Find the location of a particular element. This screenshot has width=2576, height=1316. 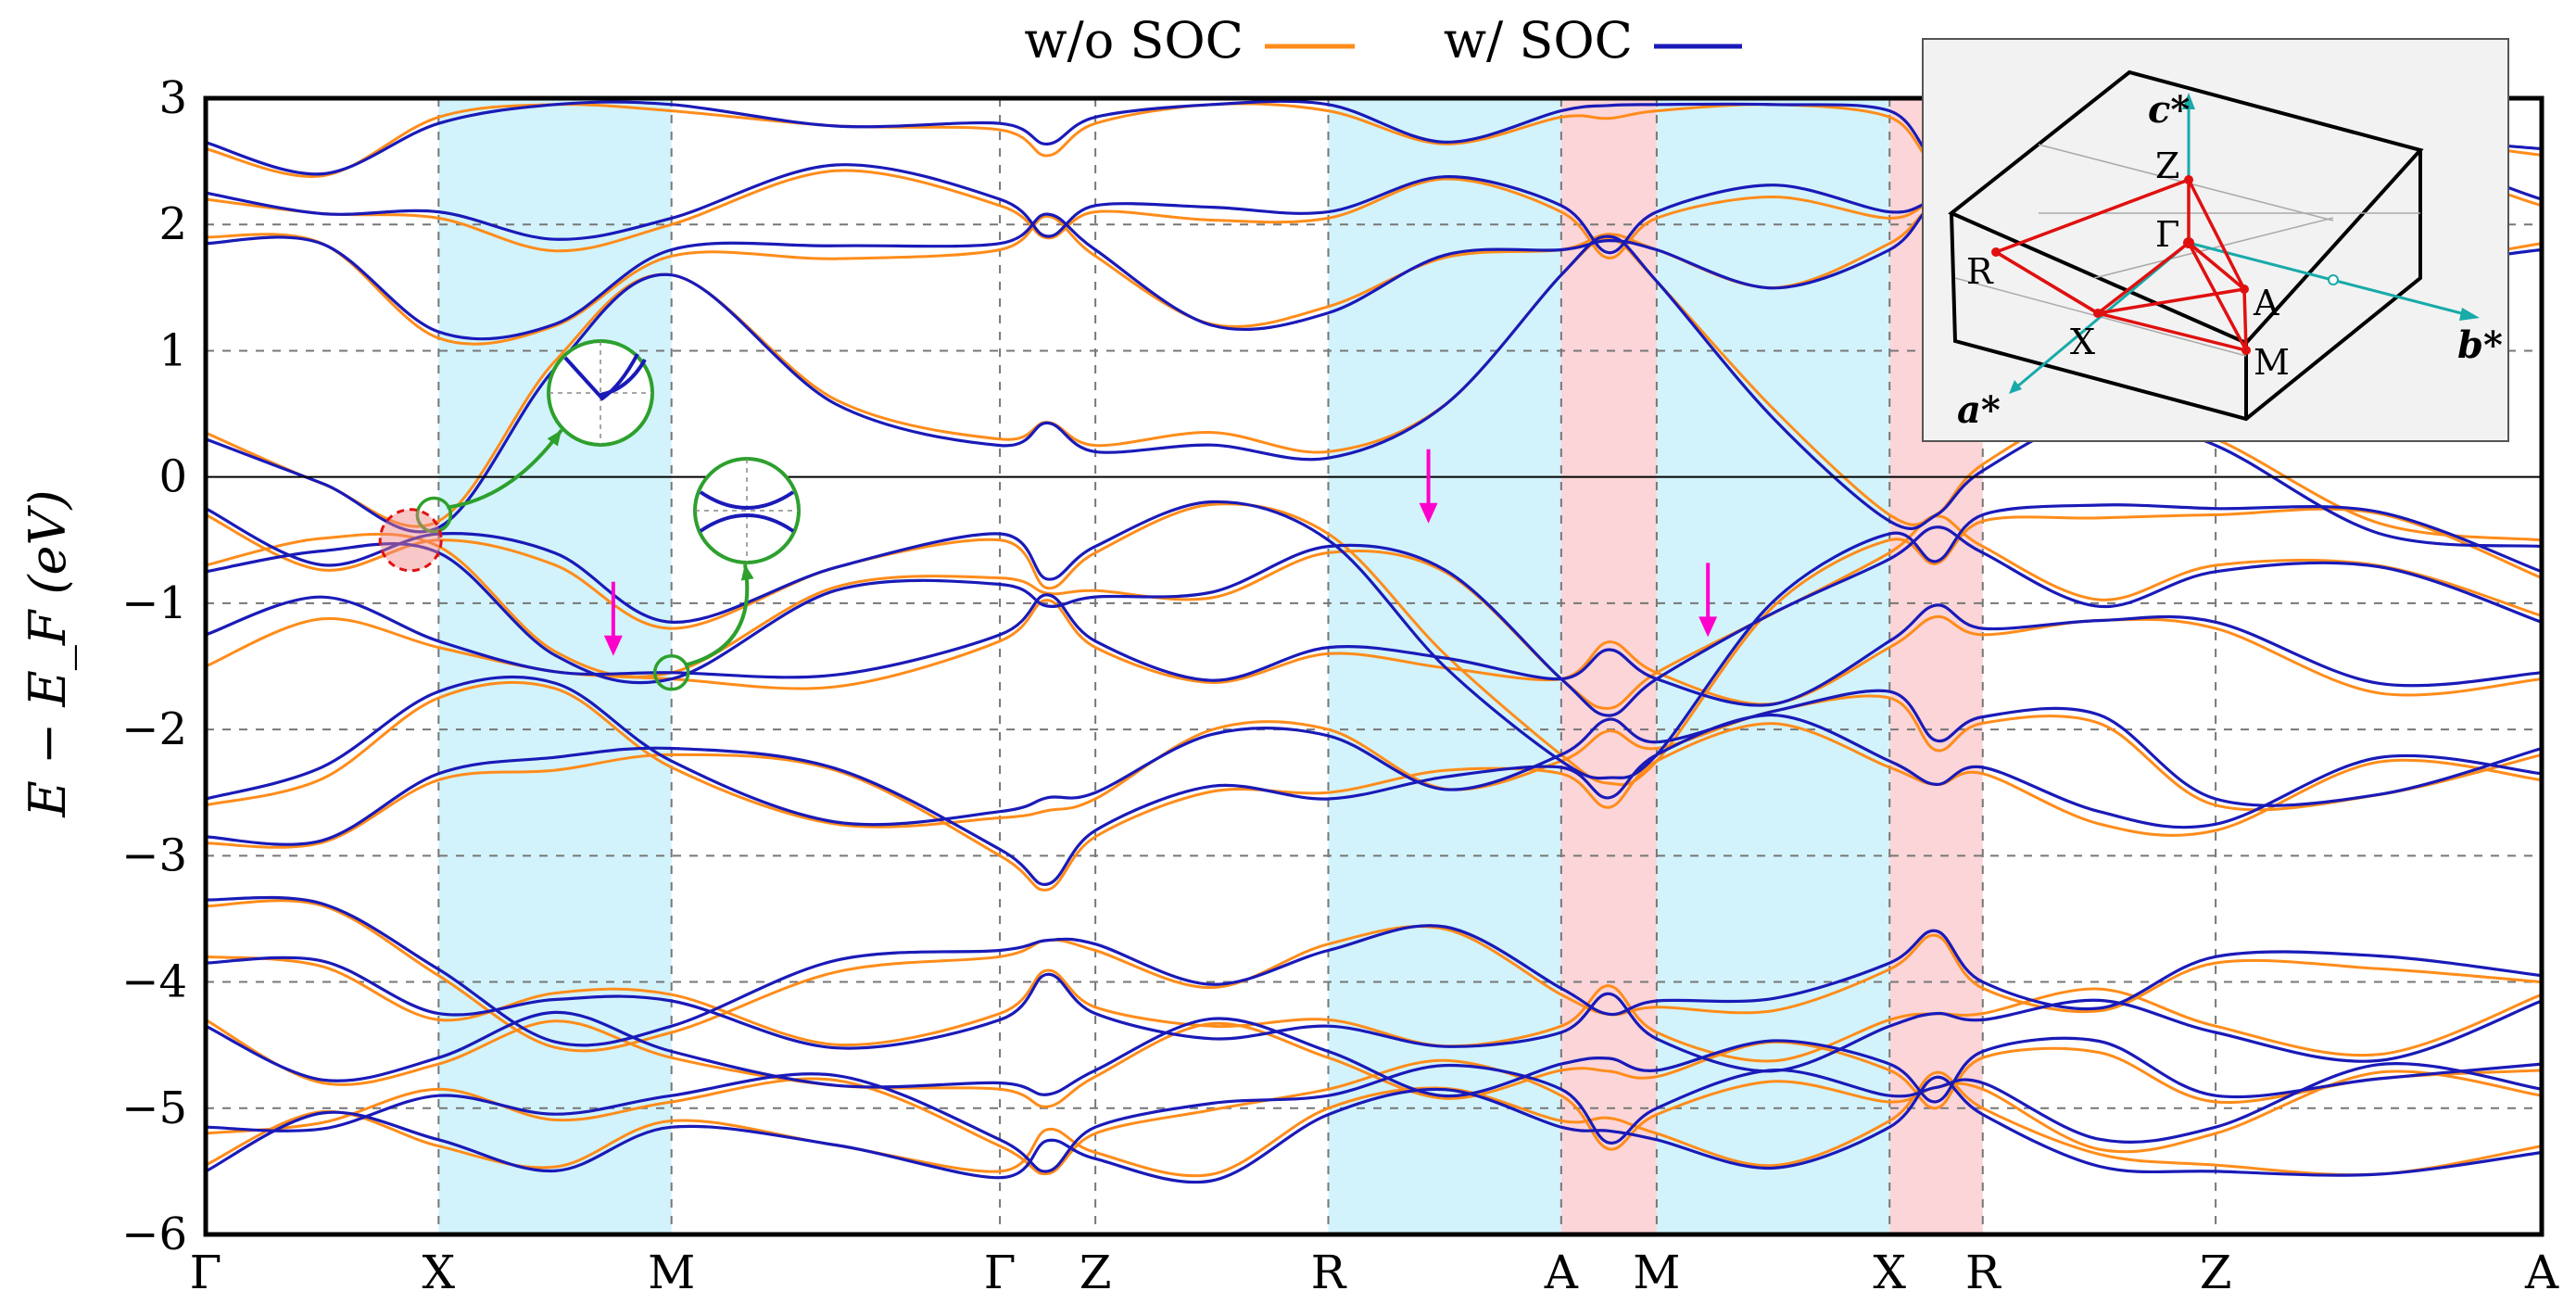

bz-points is located at coordinates (2121, 265).